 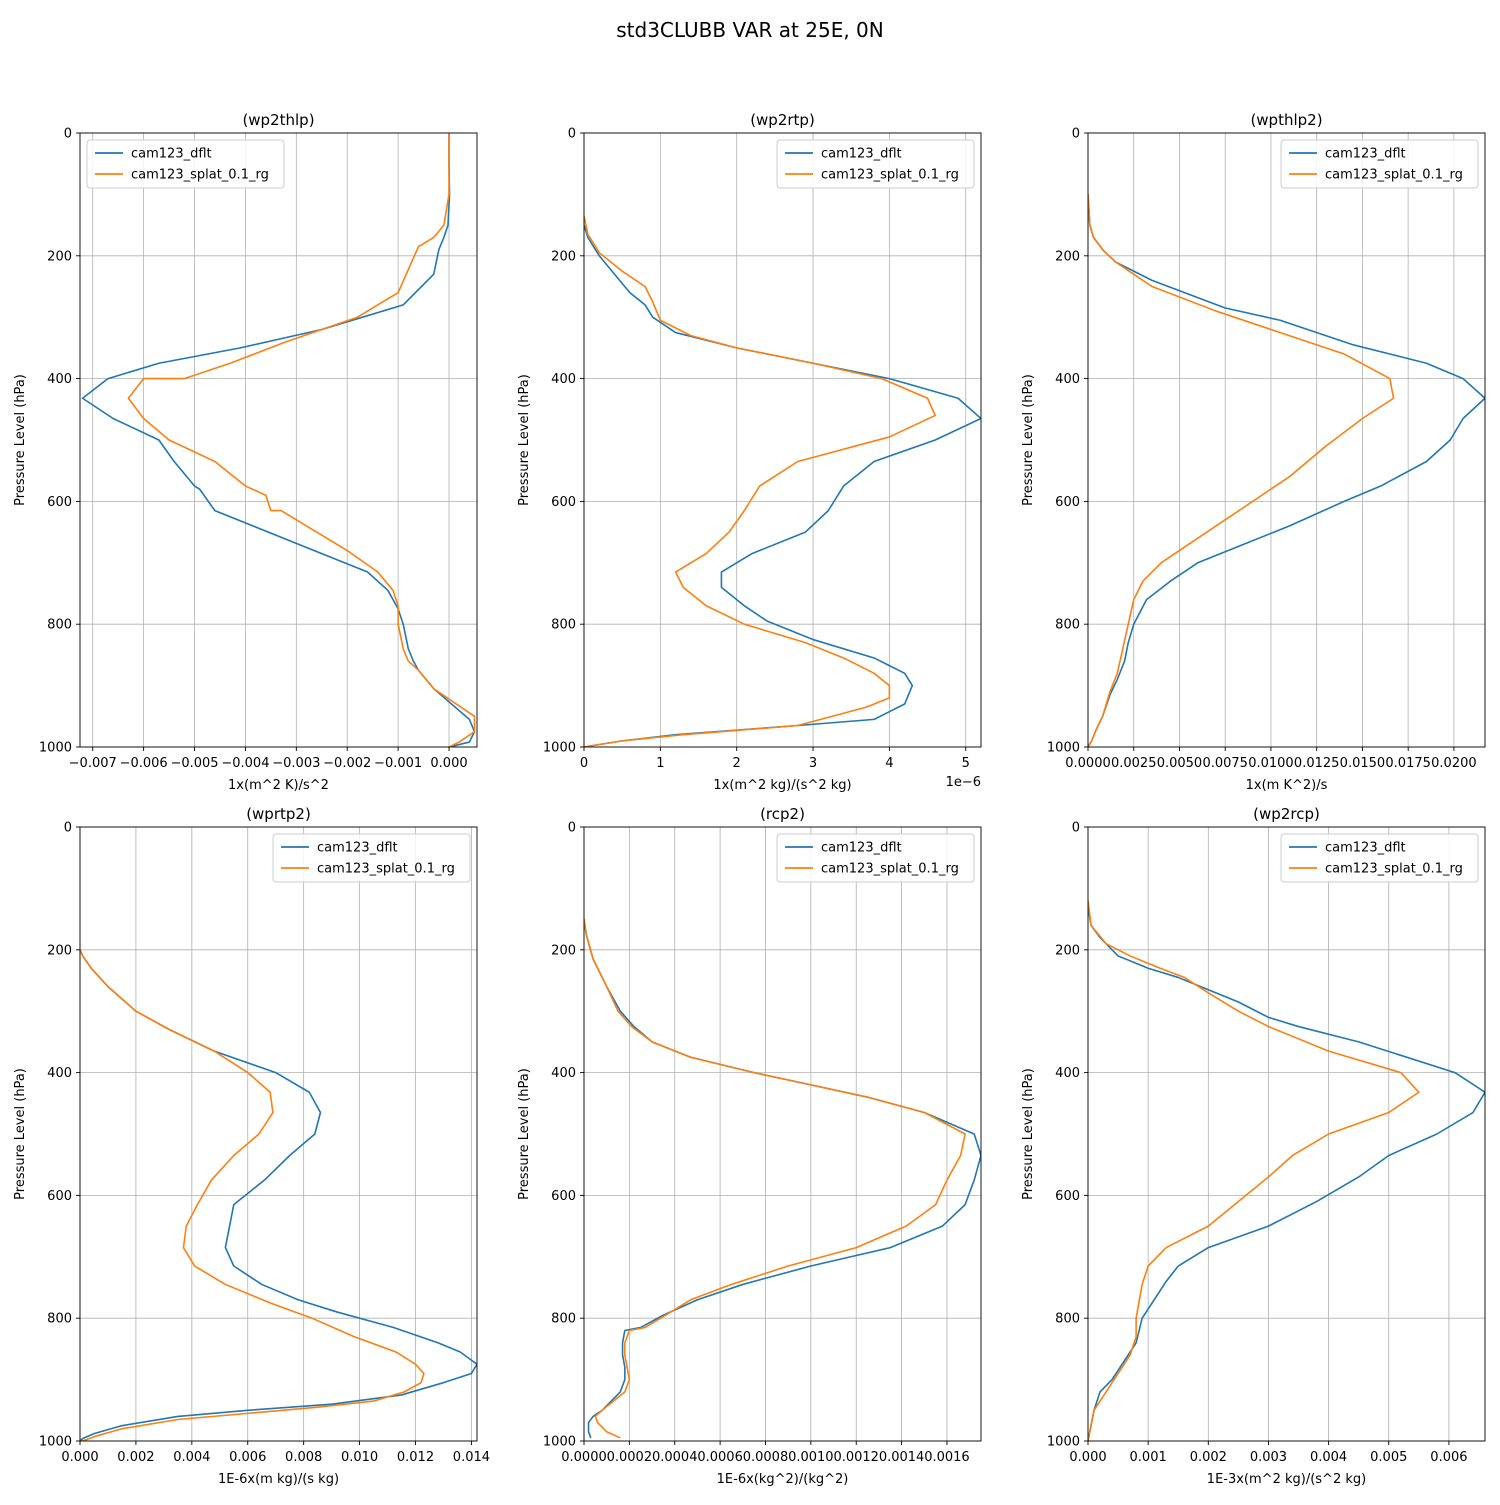 What do you see at coordinates (1088, 763) in the screenshot?
I see `x-tick-label: 0.0000` at bounding box center [1088, 763].